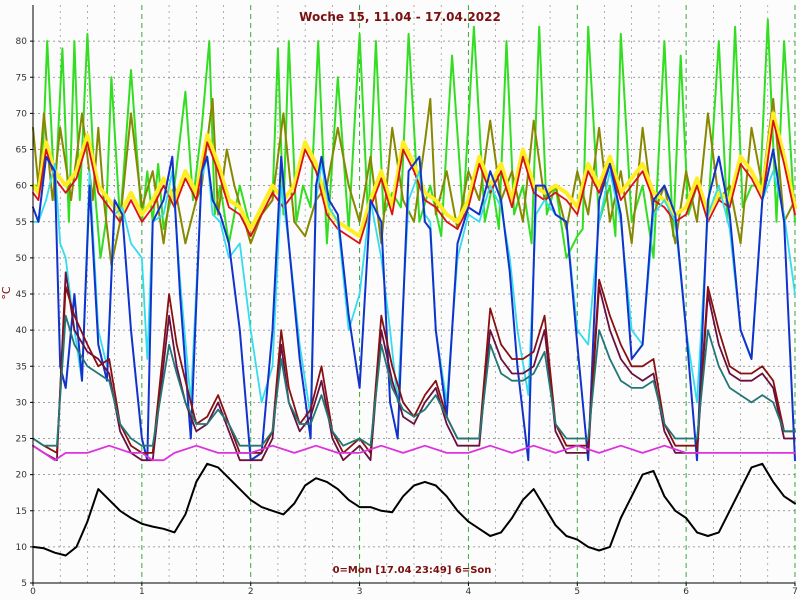 The height and width of the screenshot is (600, 800). I want to click on y-tick-label: 50, so click(22, 259).